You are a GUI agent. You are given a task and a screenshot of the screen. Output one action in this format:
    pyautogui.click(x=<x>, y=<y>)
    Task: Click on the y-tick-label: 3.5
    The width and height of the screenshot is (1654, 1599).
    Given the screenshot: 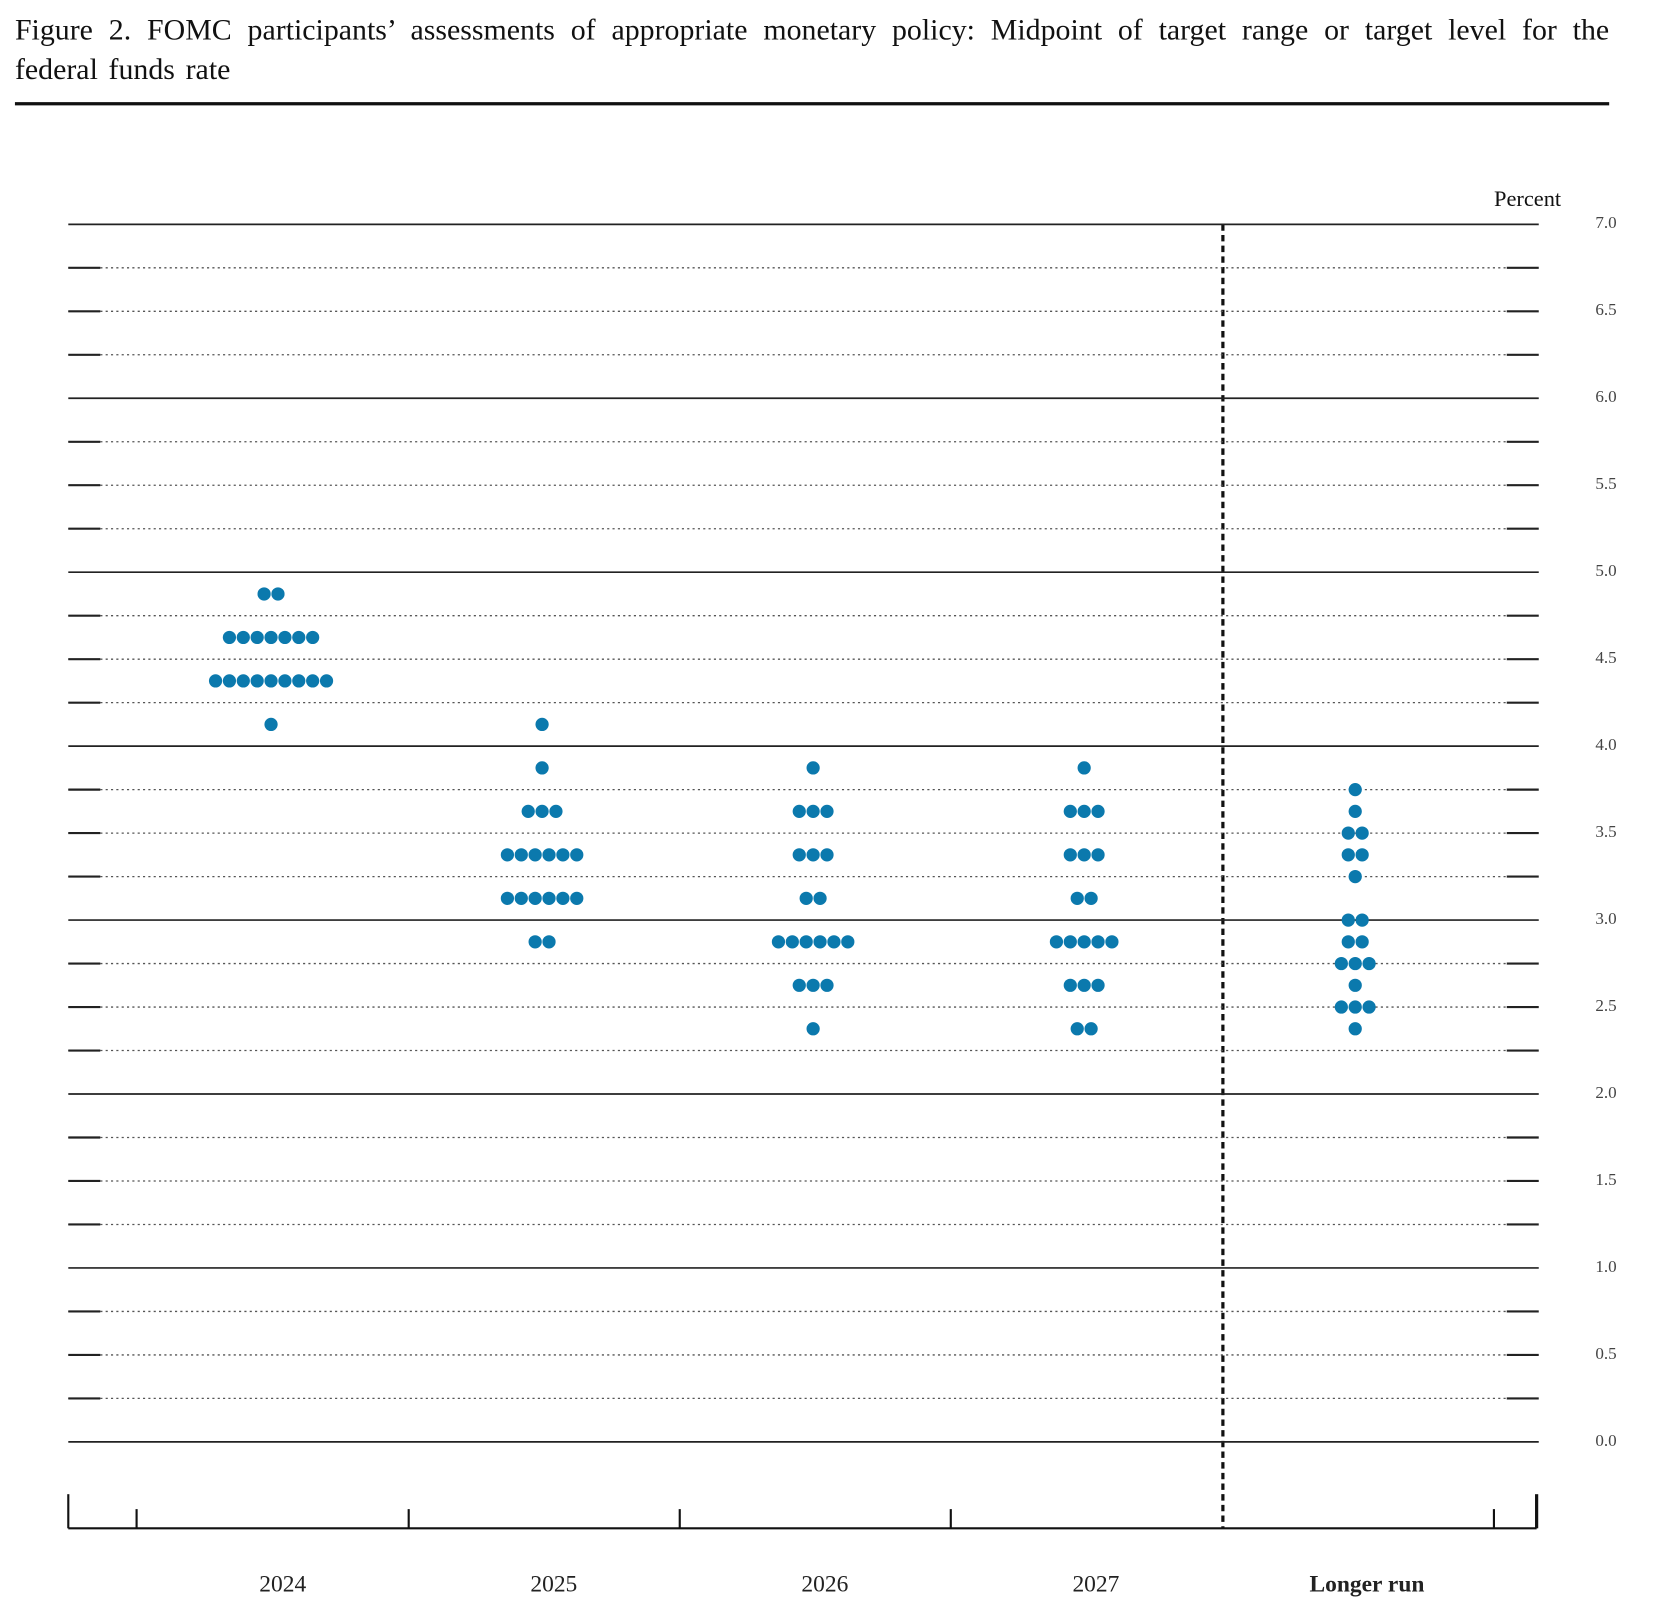 What is the action you would take?
    pyautogui.click(x=1605, y=831)
    